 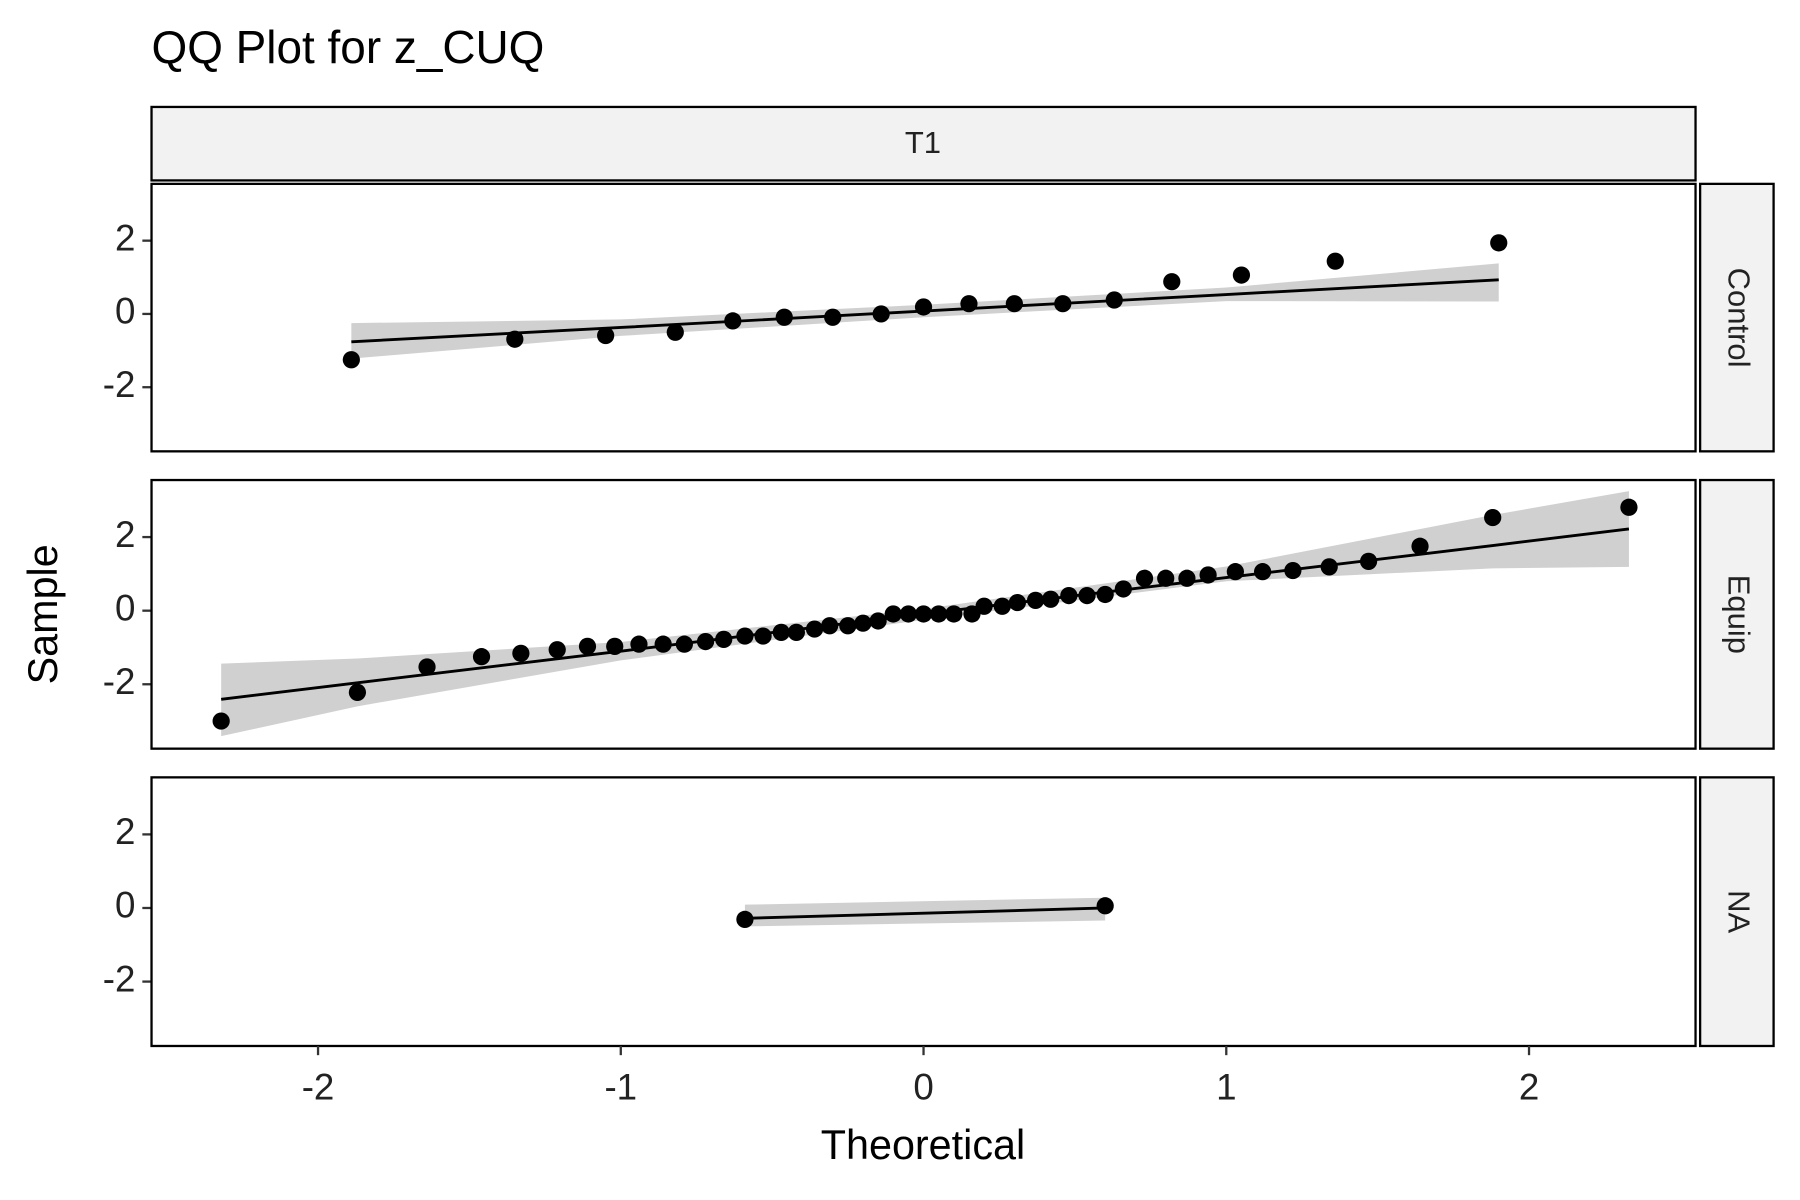 I want to click on row-strip-label: Equip, so click(x=1739, y=614).